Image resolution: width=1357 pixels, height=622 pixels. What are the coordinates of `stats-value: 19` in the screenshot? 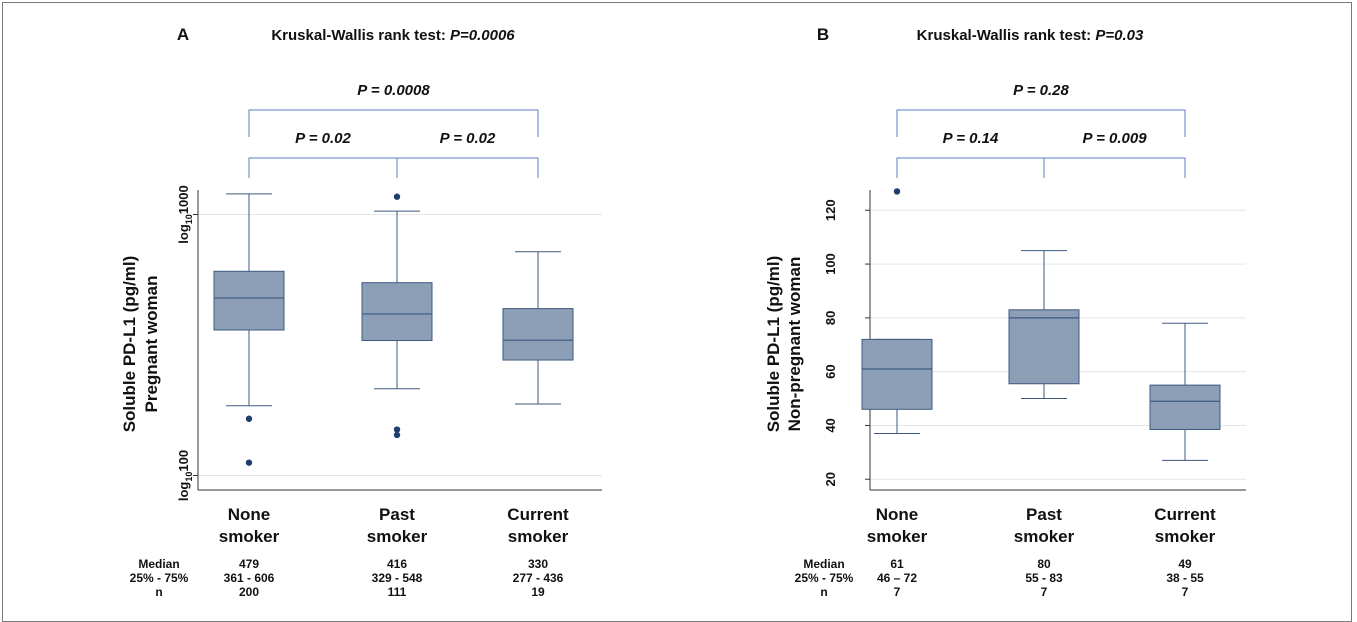 It's located at (538, 592).